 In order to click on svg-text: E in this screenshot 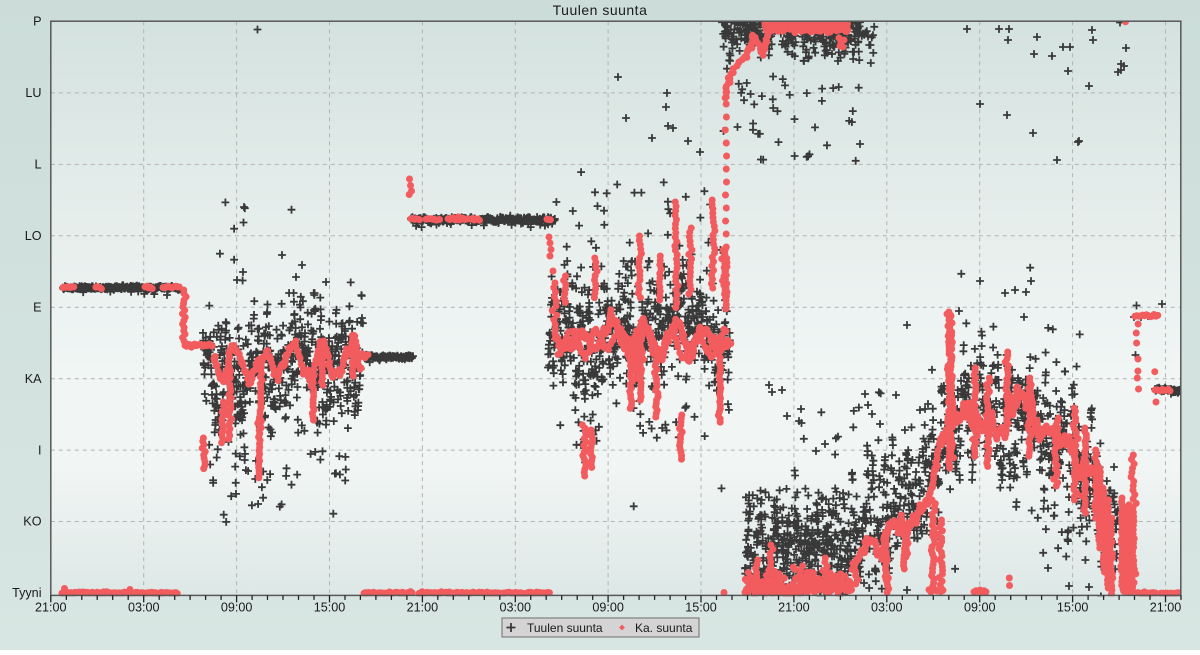, I will do `click(37, 307)`.